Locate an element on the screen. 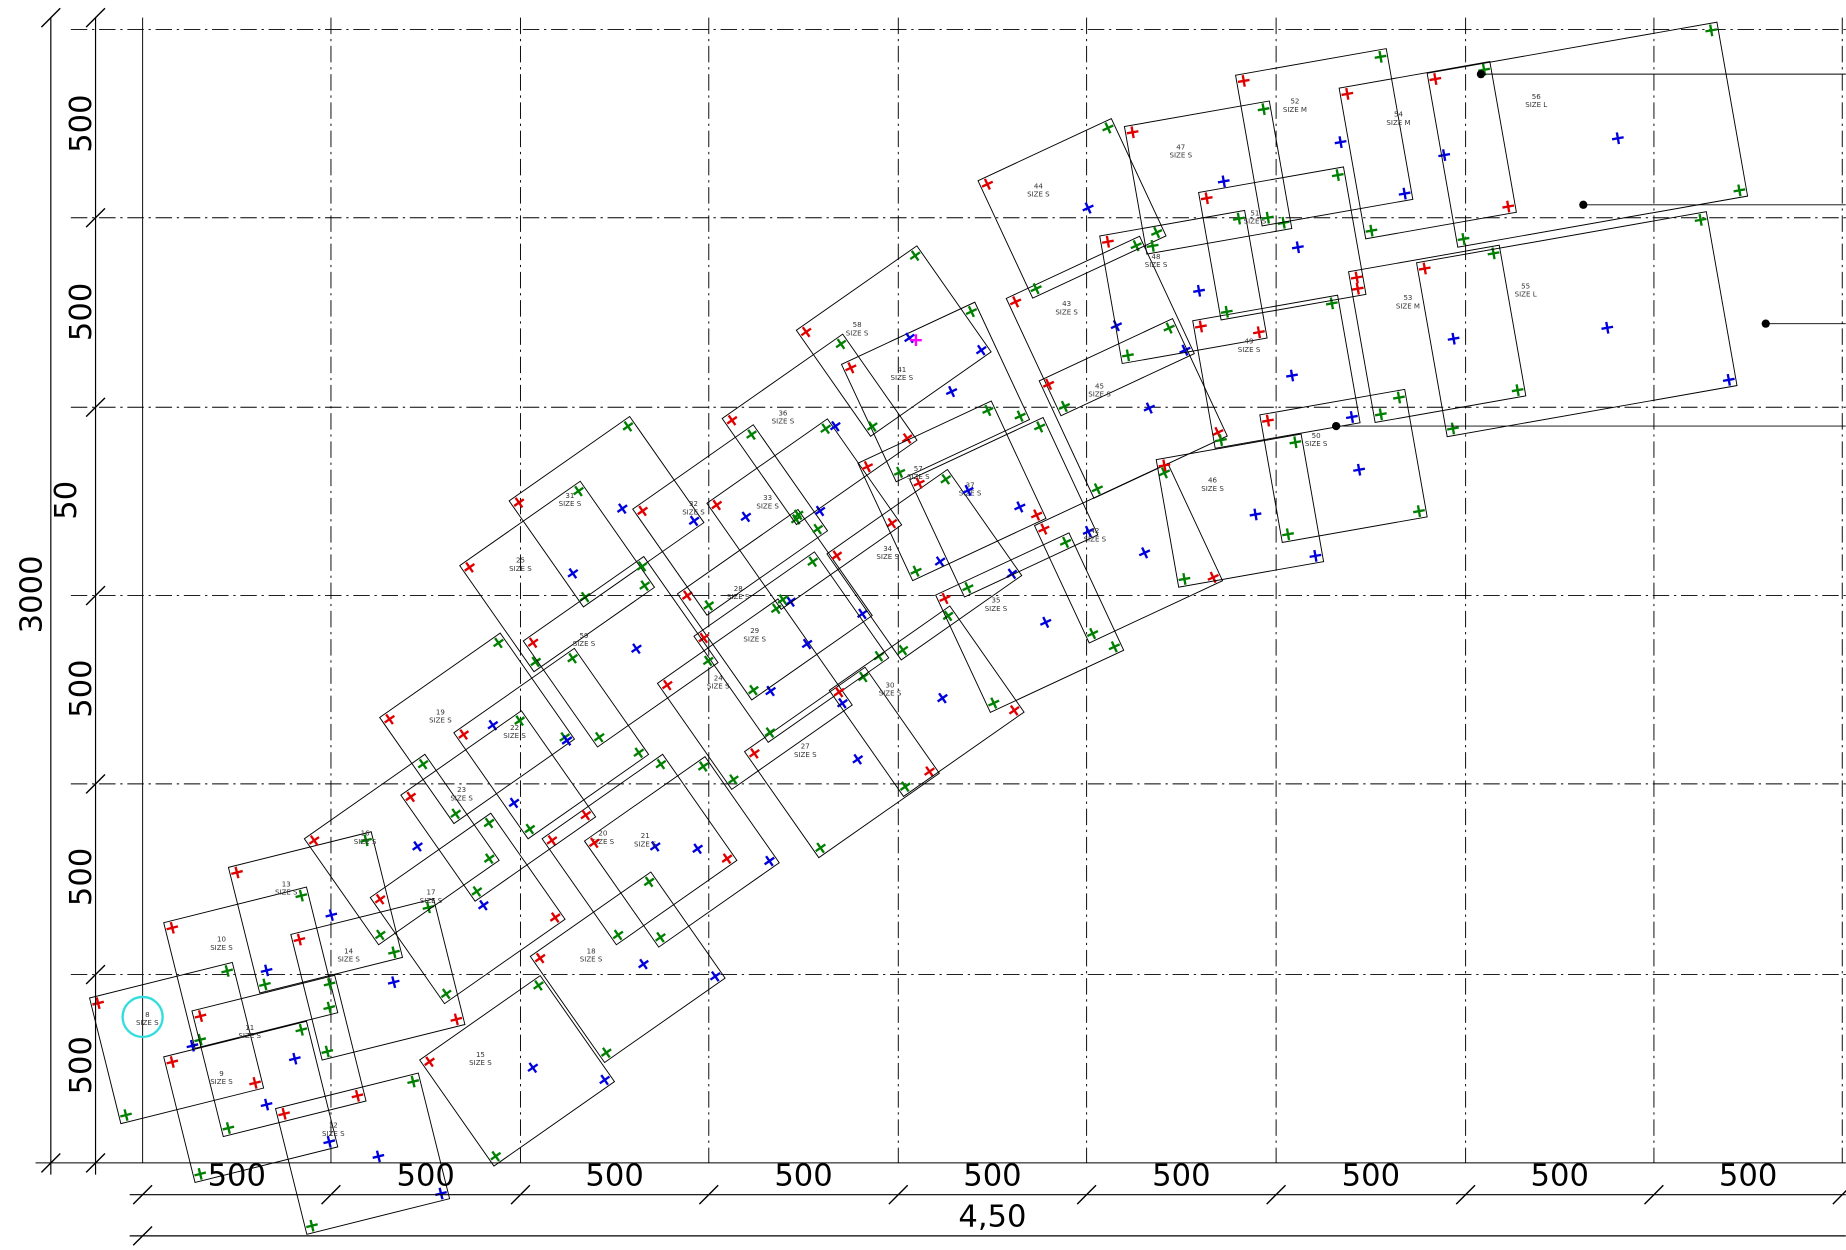  panel-size: SIZE M is located at coordinates (1398, 122).